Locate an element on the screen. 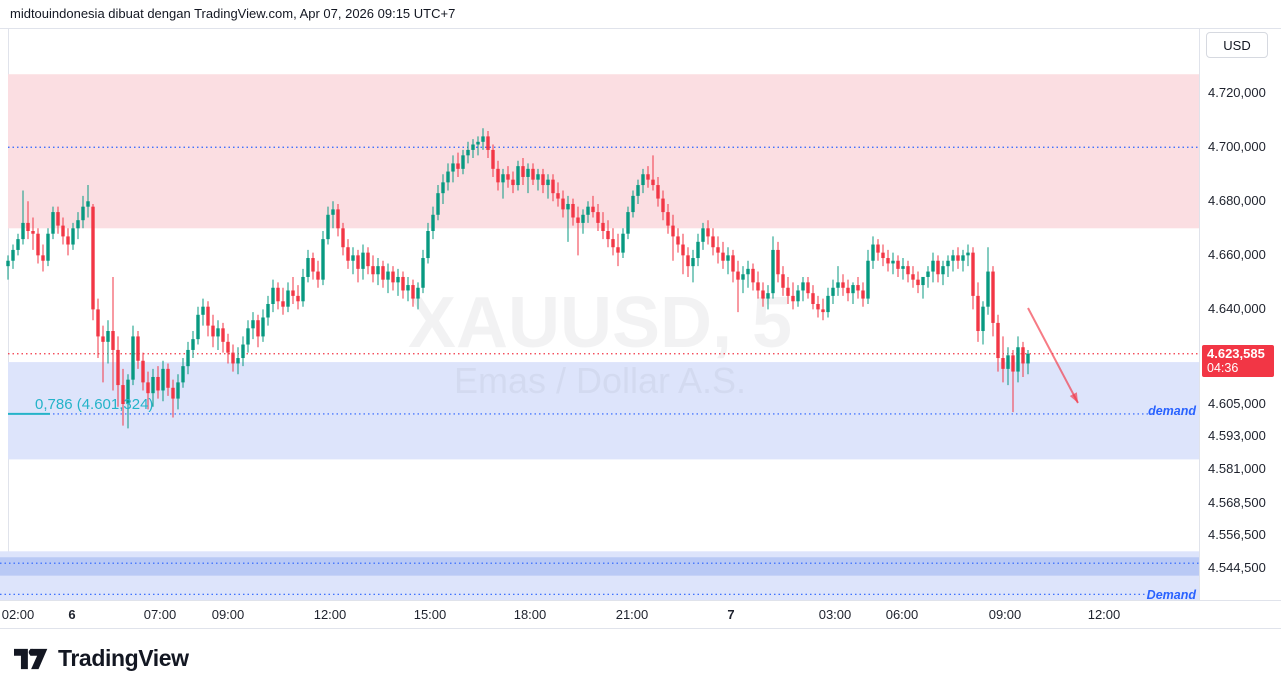 This screenshot has width=1281, height=688. price-tick: 4.640,000 is located at coordinates (1237, 309).